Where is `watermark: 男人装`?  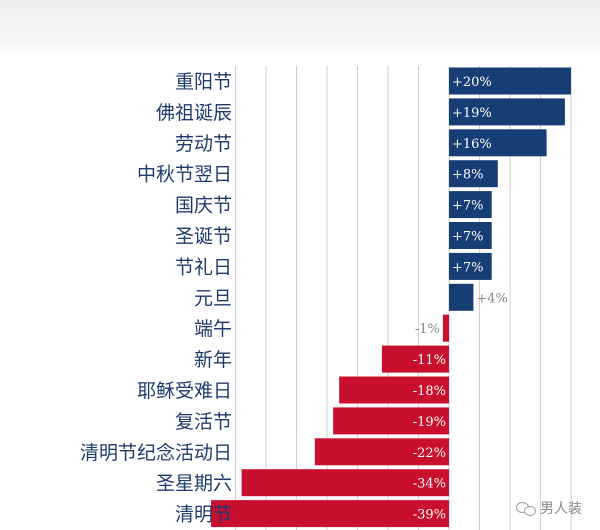 watermark: 男人装 is located at coordinates (549, 508).